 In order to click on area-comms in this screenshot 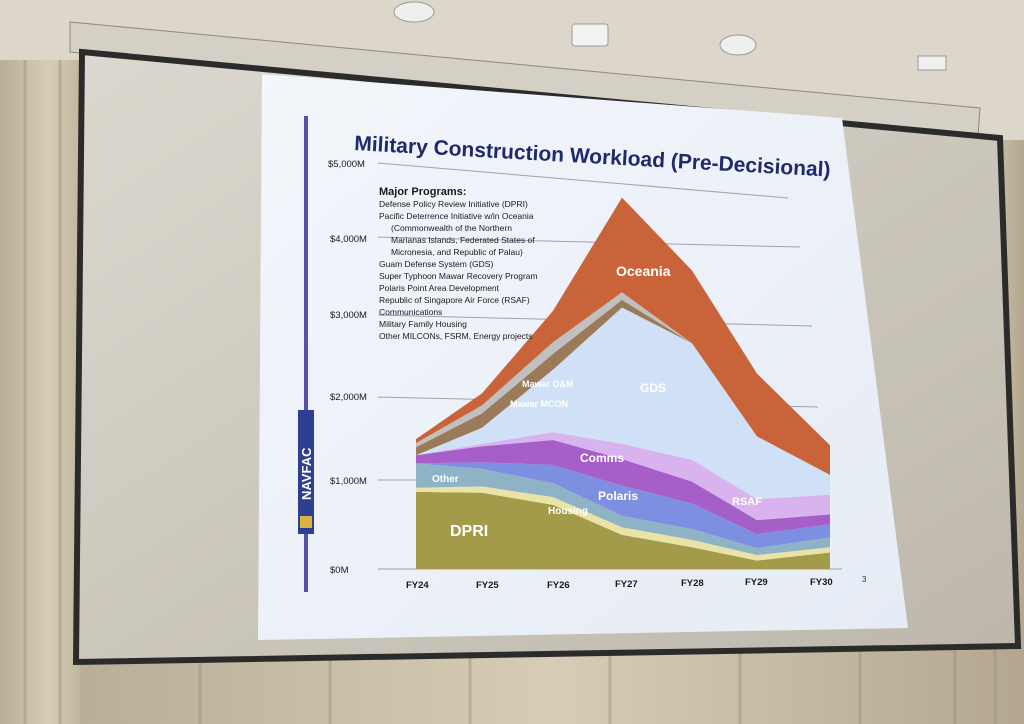, I will do `click(623, 487)`.